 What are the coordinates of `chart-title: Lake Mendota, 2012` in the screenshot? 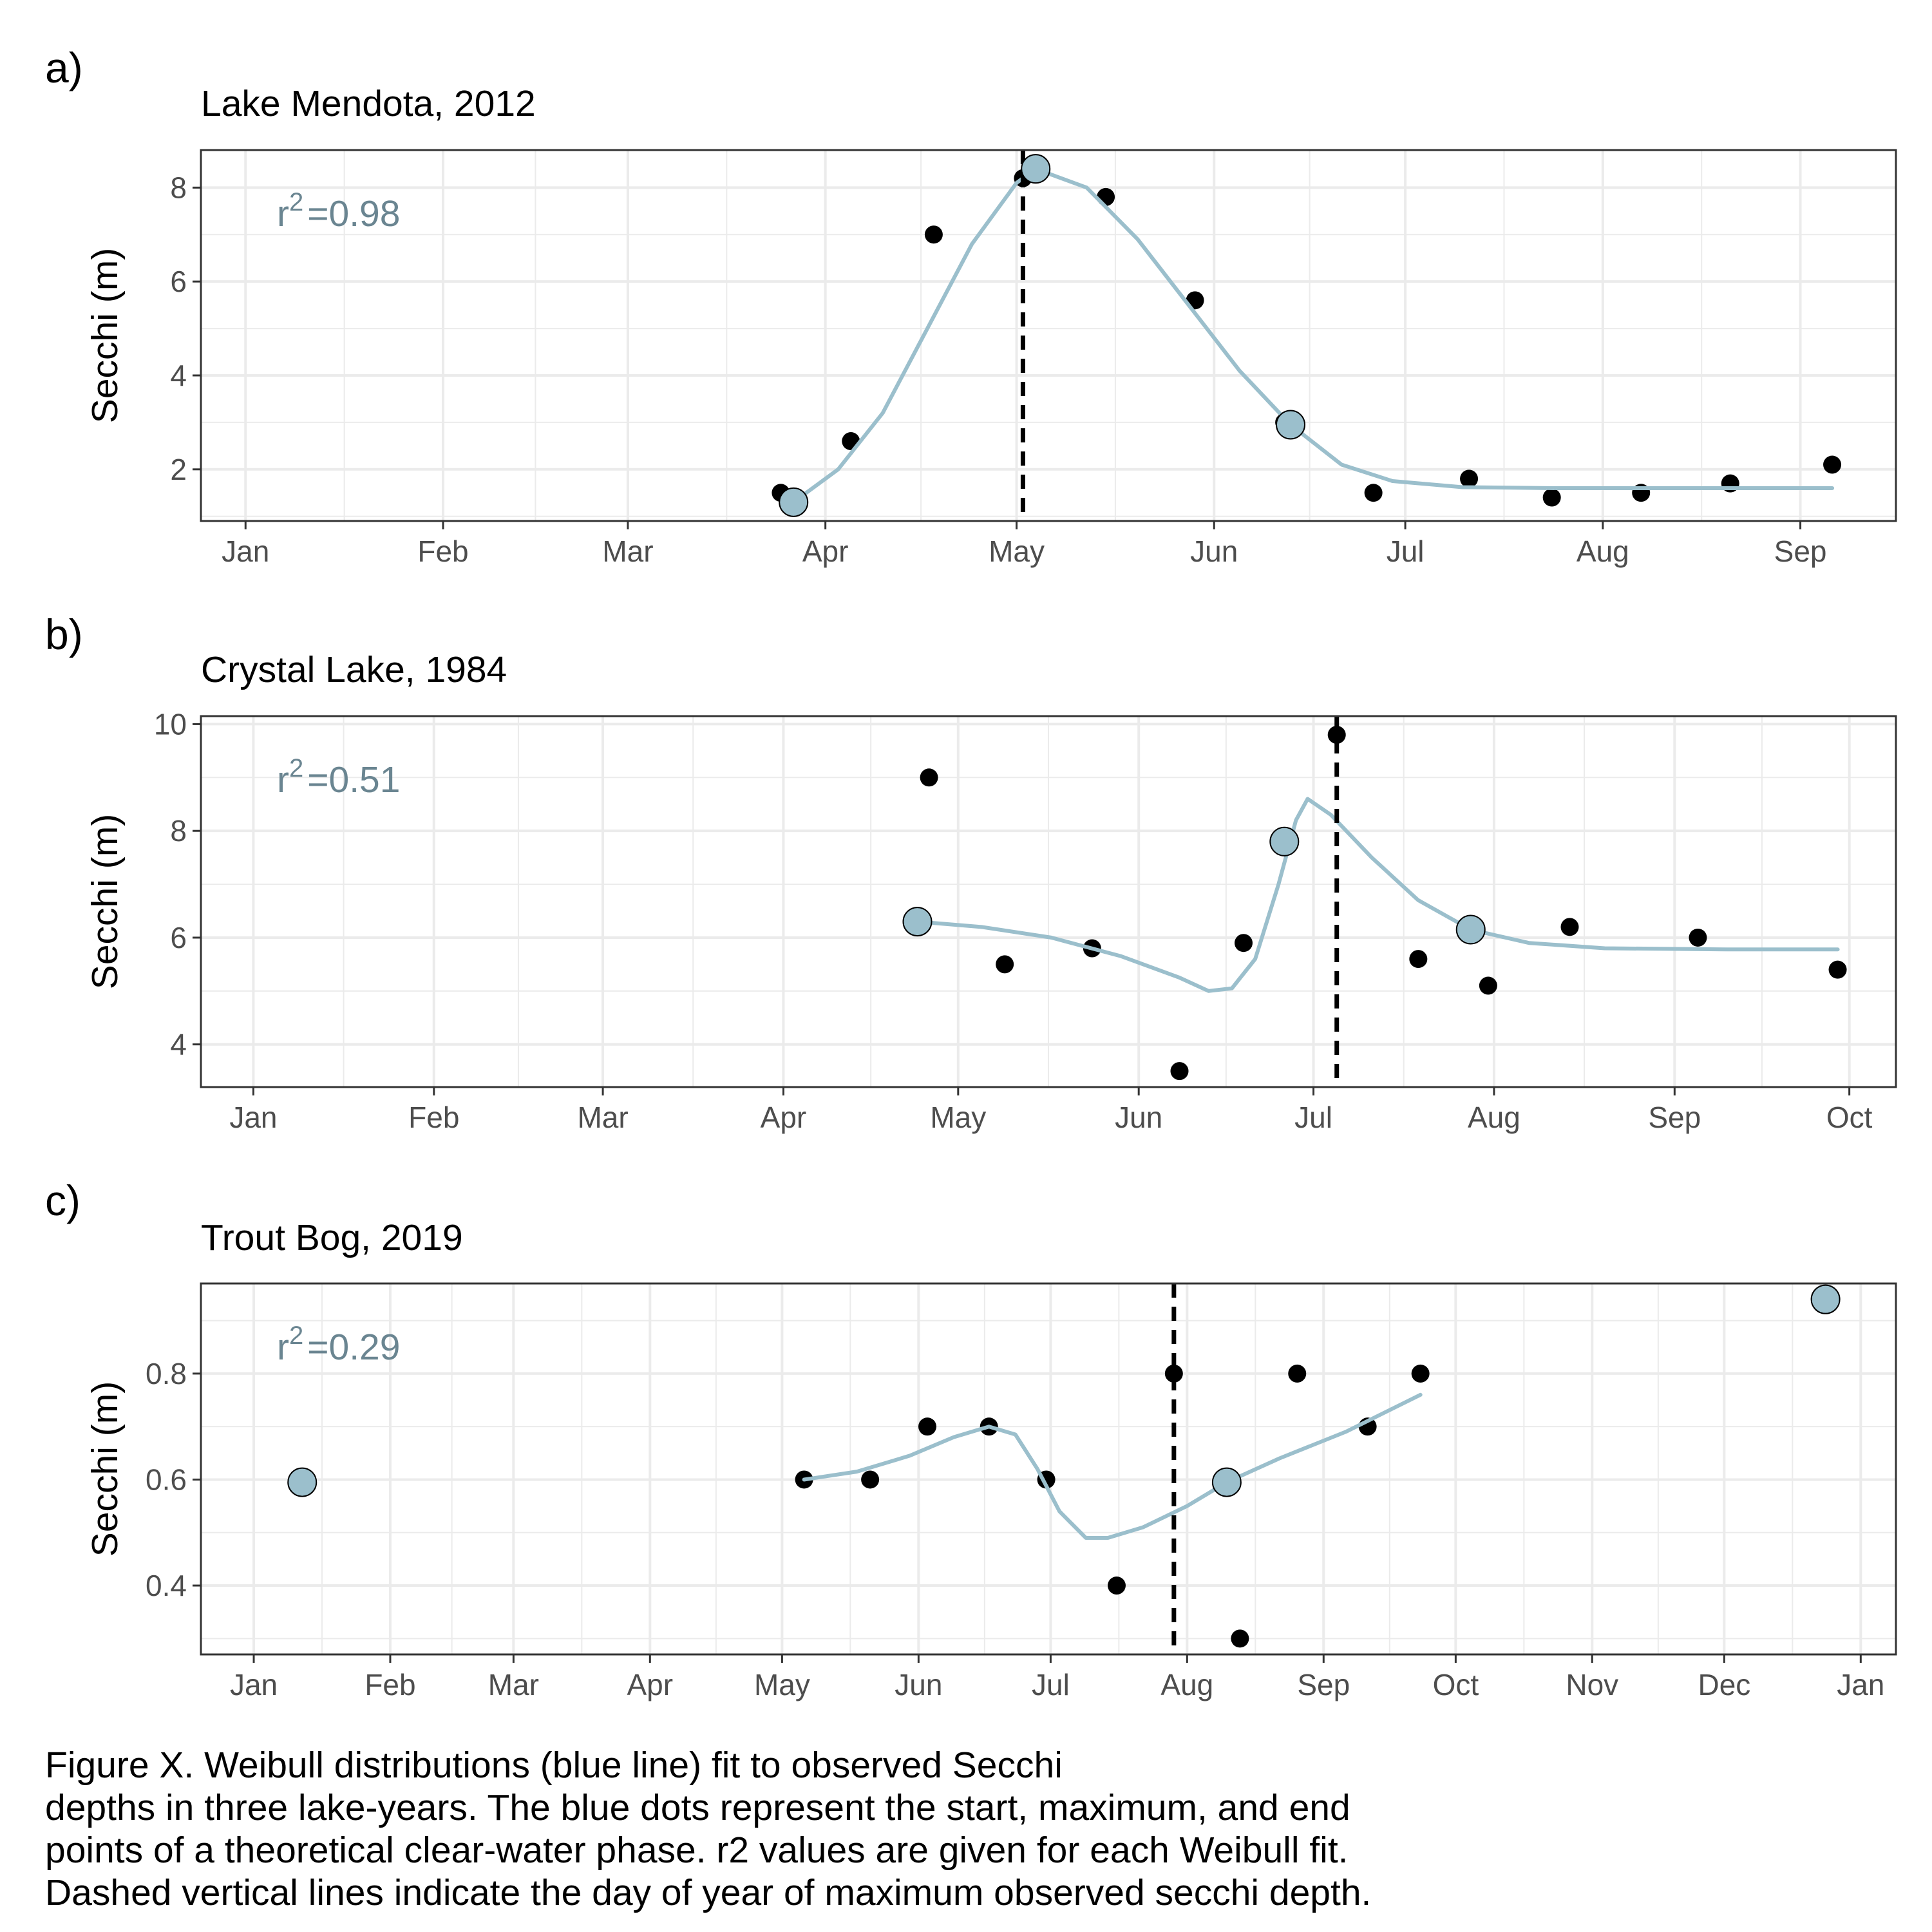 It's located at (368, 104).